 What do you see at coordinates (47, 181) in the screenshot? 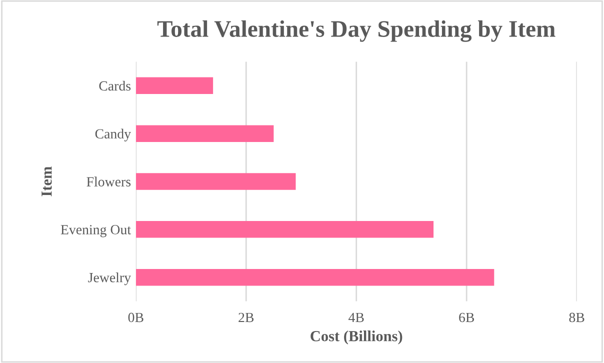
I see `y-axis-title: Item` at bounding box center [47, 181].